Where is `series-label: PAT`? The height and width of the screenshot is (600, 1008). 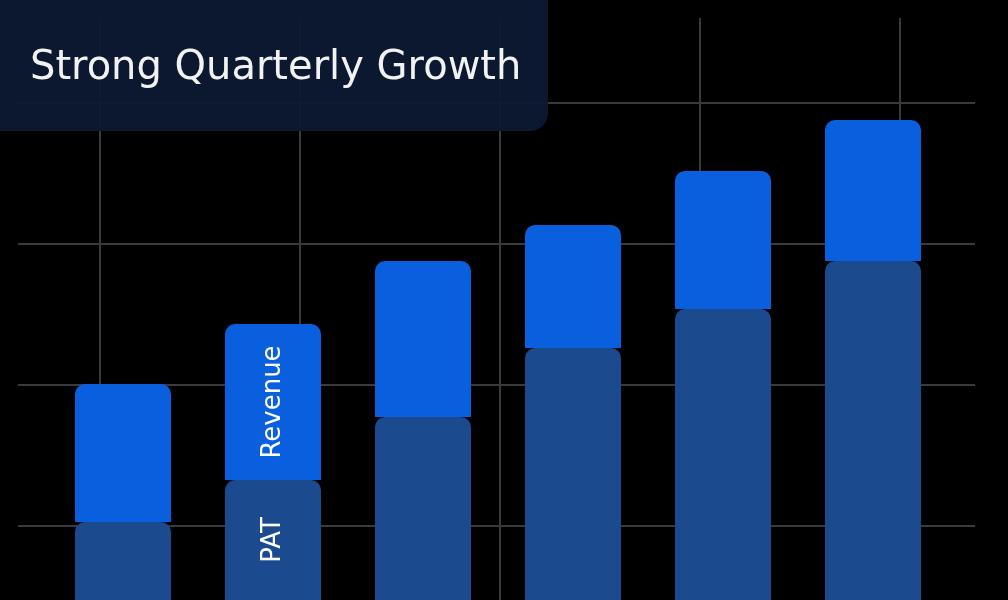 series-label: PAT is located at coordinates (270, 540).